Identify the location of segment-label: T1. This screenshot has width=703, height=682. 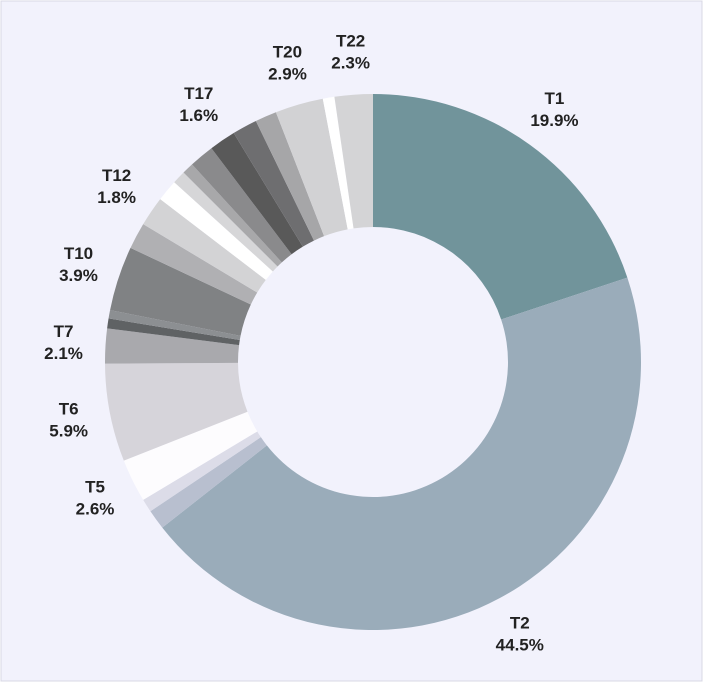
(555, 98).